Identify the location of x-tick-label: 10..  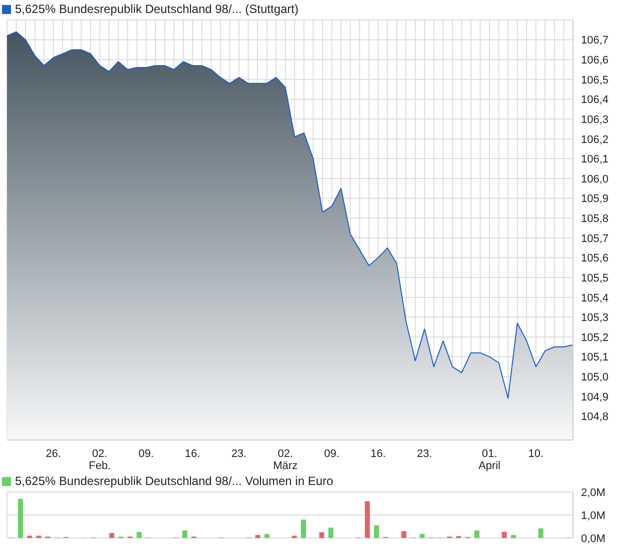
(536, 454).